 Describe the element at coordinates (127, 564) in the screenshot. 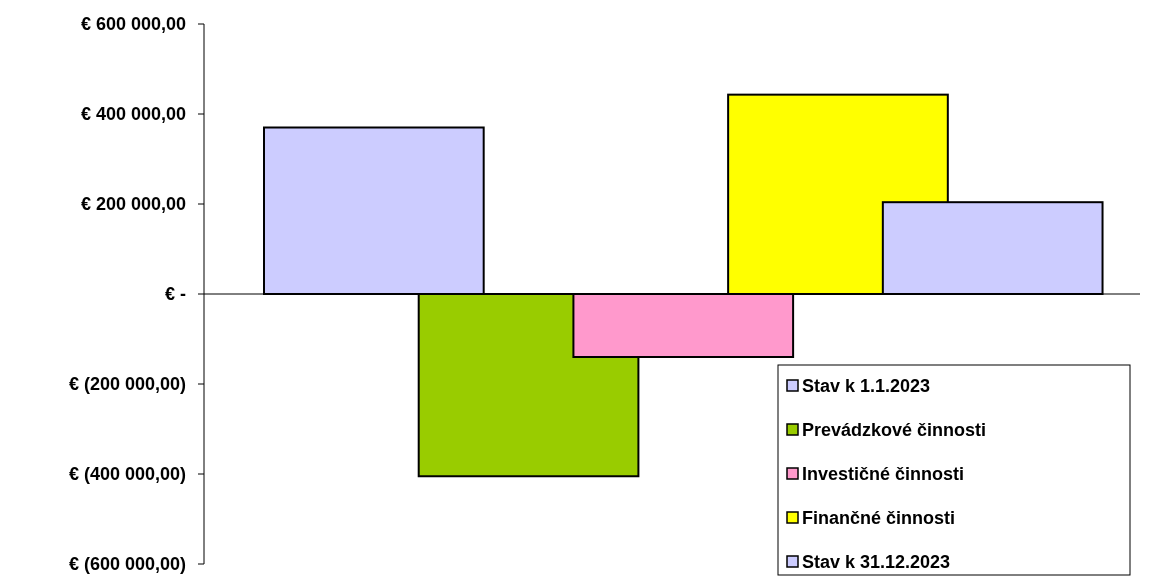

I see `y-tick-label: € (600 000,00)` at that location.